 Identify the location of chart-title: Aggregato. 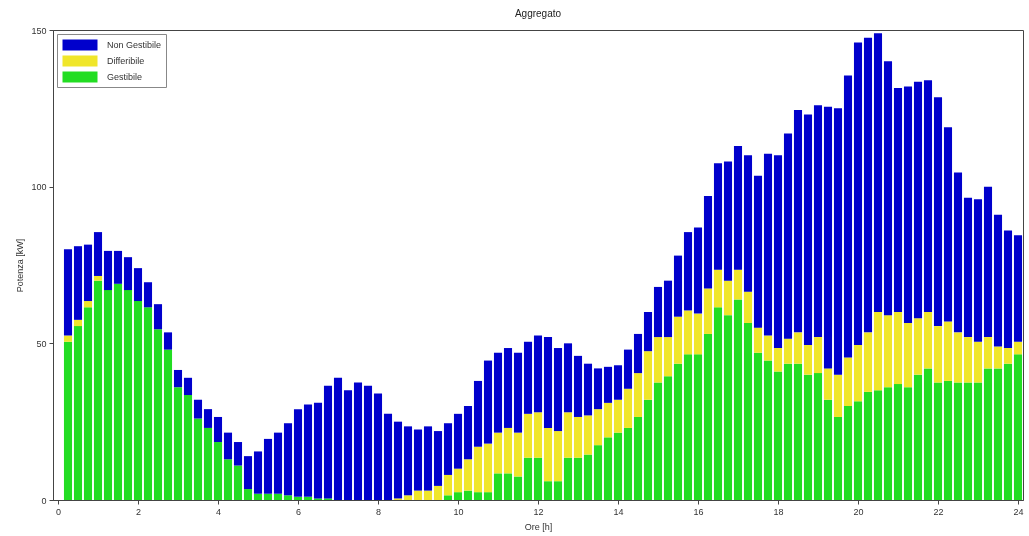
(538, 13).